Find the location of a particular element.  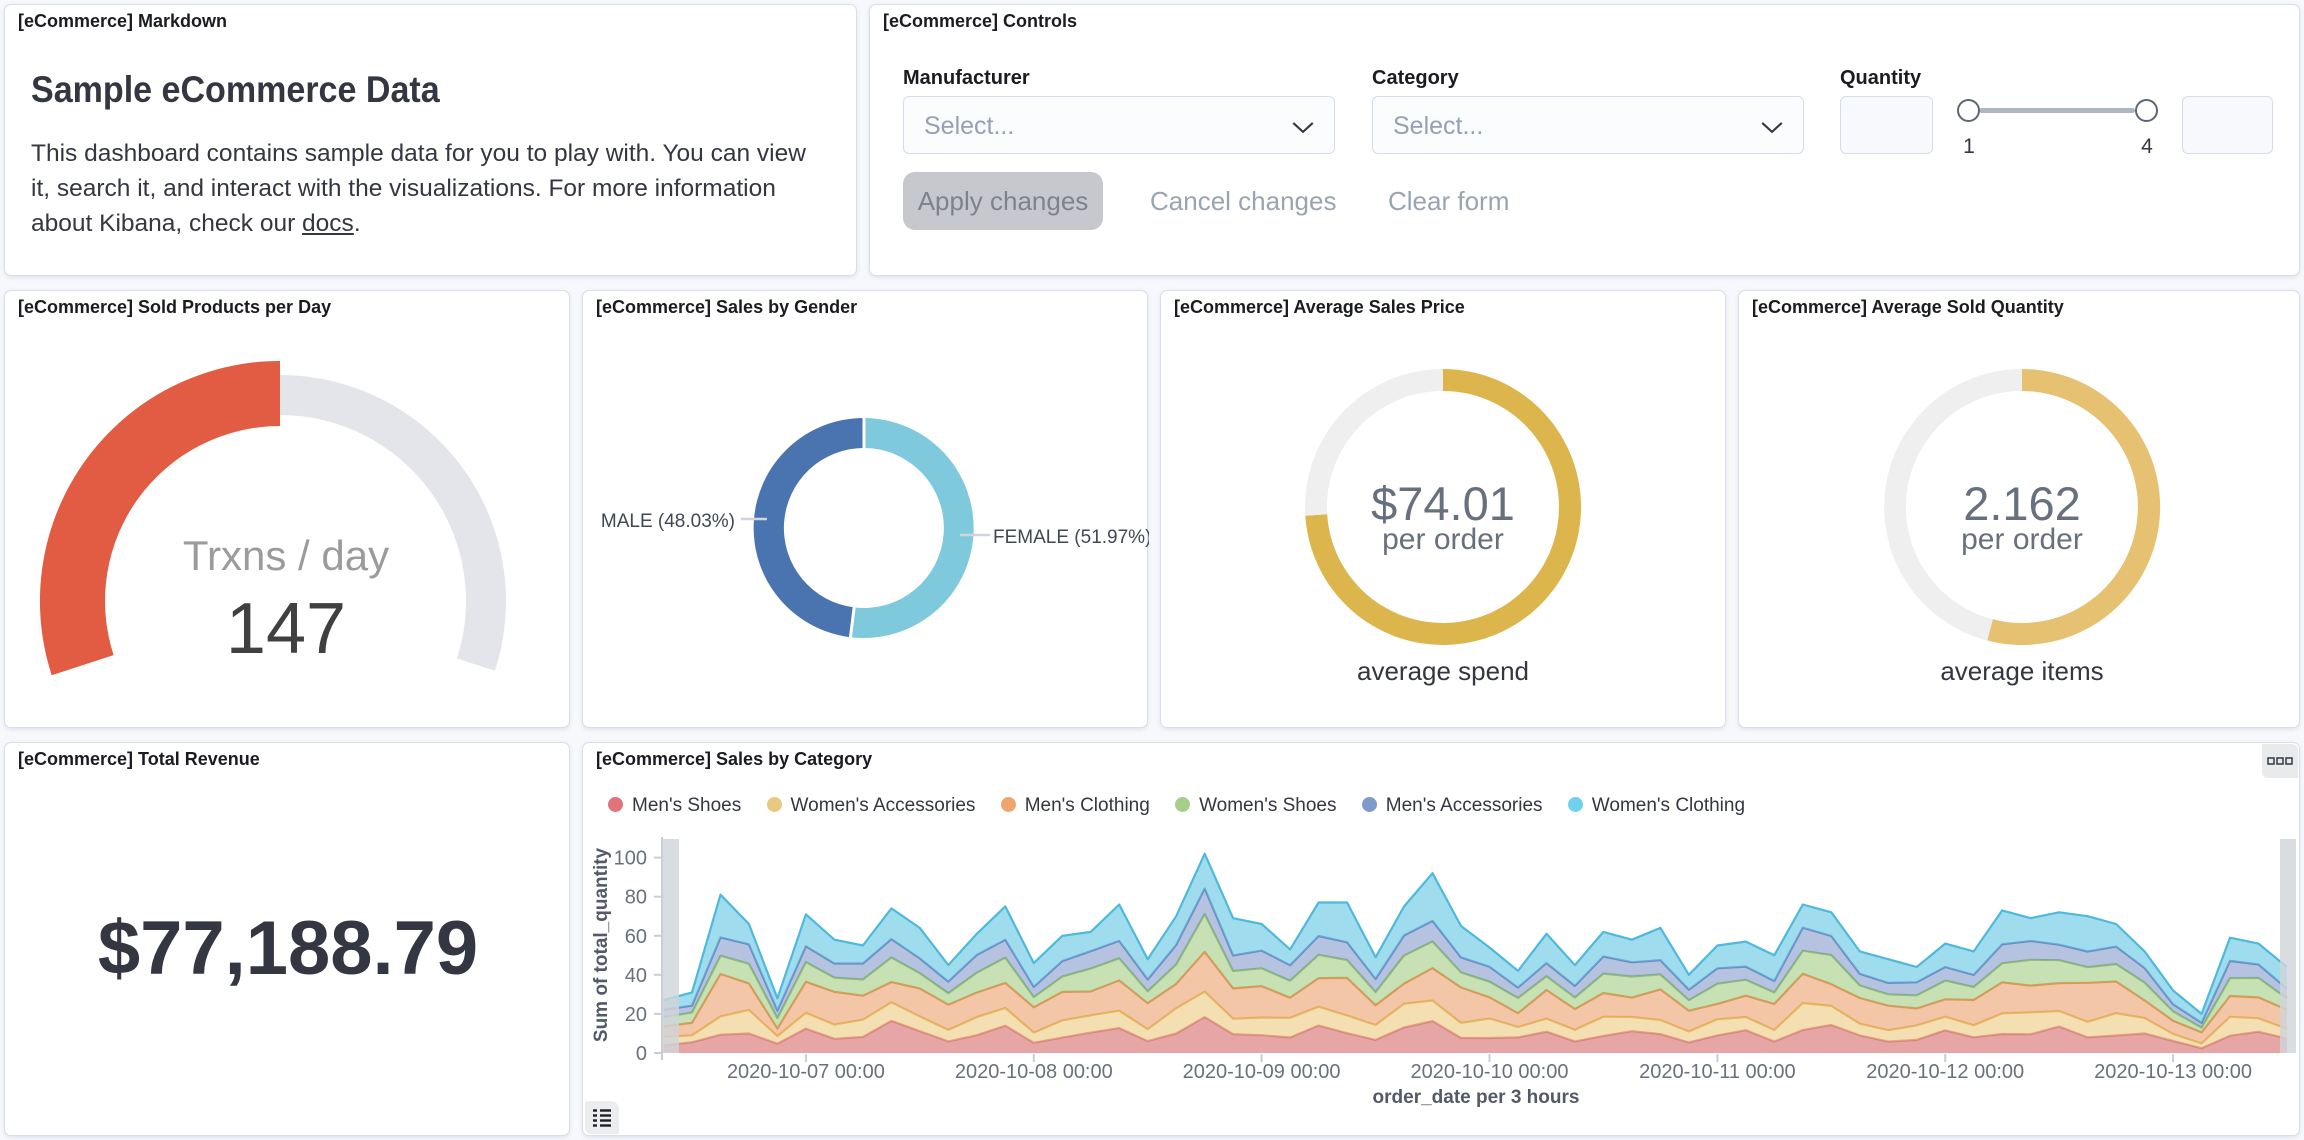

svg-text: Trxns / day is located at coordinates (286, 555).